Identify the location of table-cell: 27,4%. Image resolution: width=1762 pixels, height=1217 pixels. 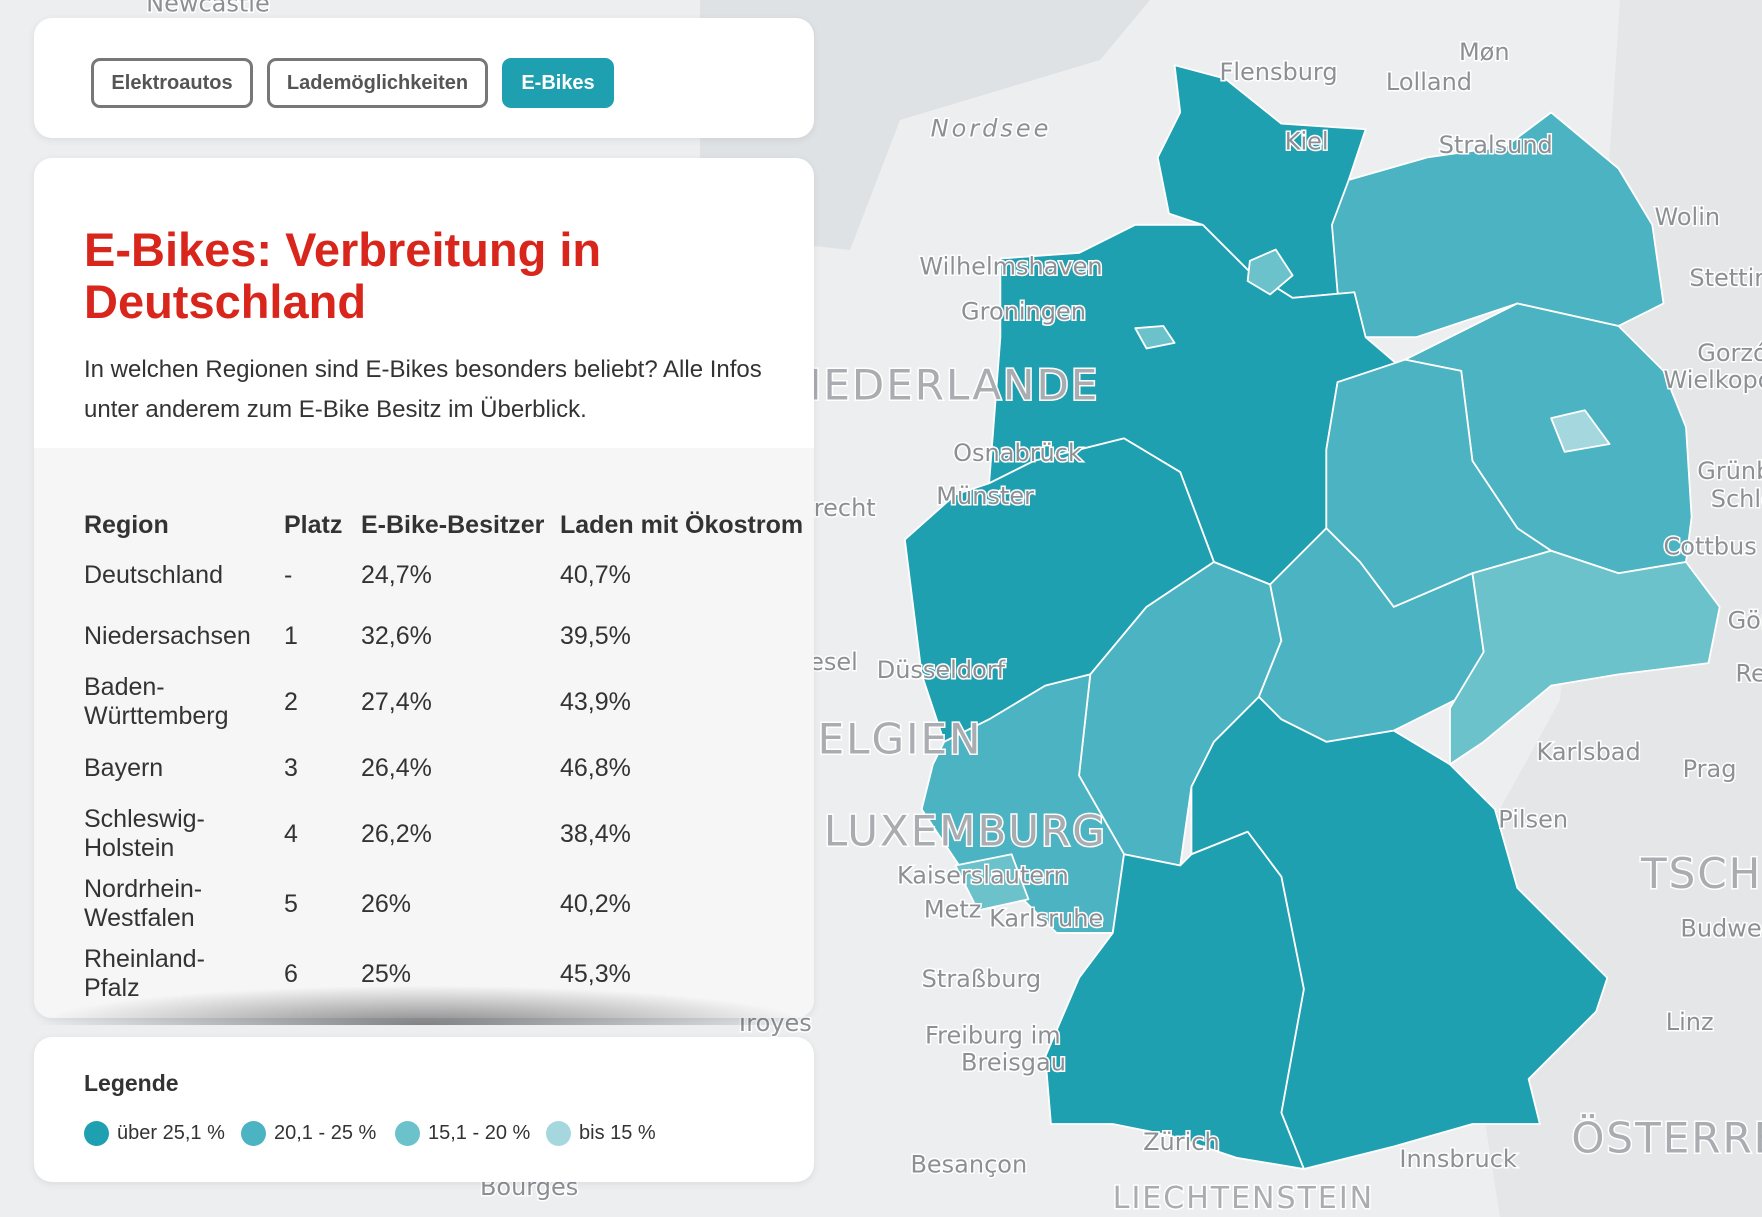
(396, 701).